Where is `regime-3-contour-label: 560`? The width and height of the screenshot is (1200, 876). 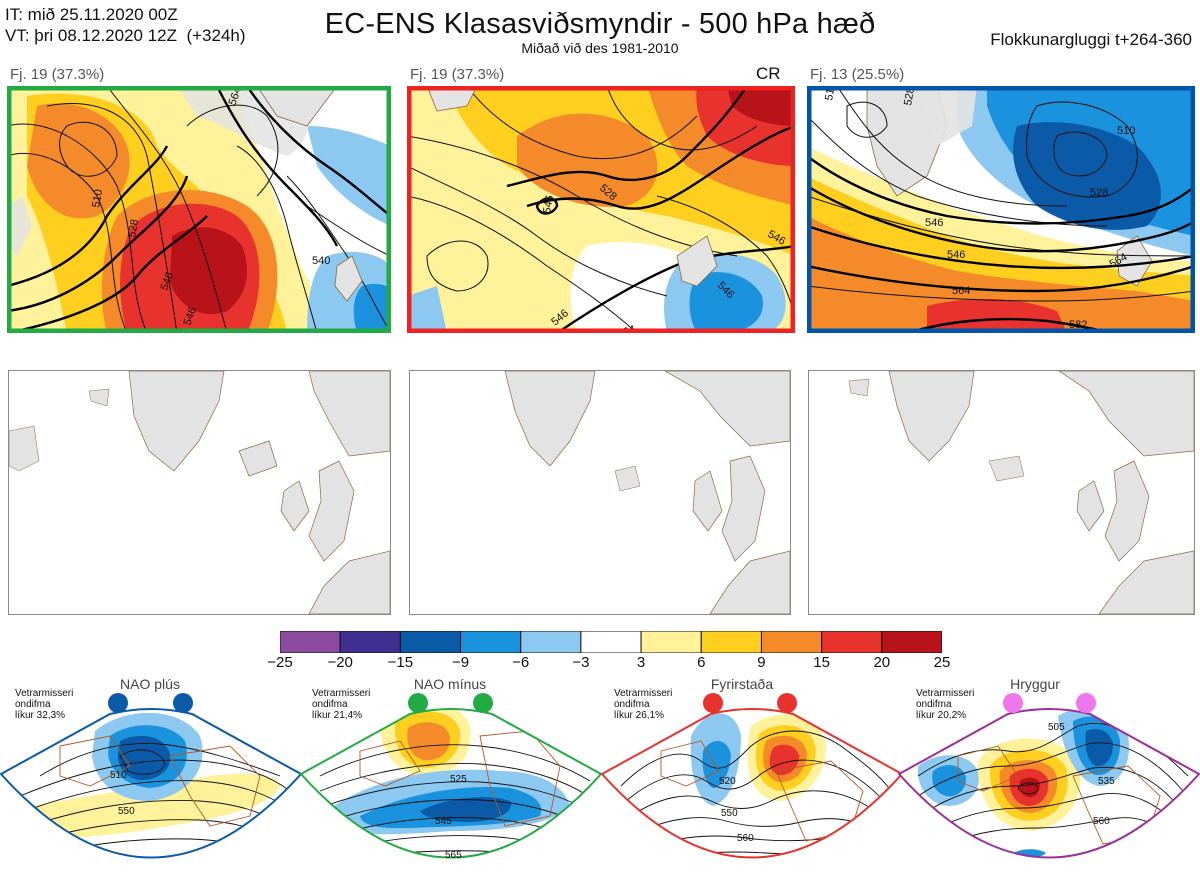
regime-3-contour-label: 560 is located at coordinates (745, 838).